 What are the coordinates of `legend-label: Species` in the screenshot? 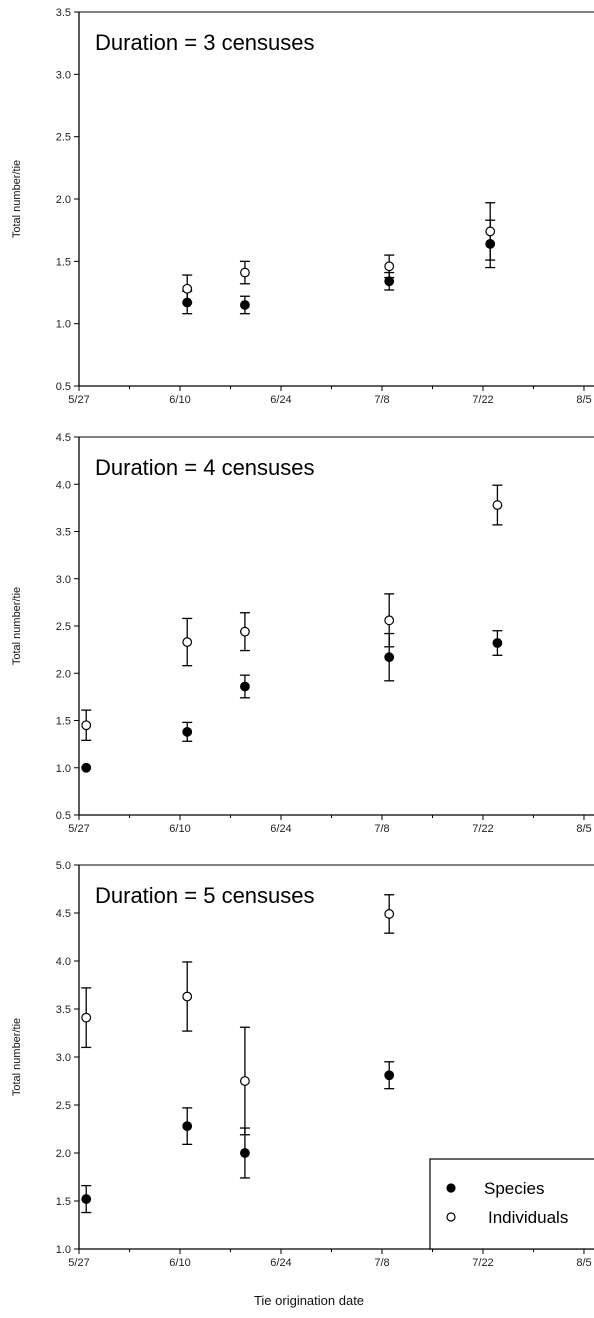 It's located at (514, 1188).